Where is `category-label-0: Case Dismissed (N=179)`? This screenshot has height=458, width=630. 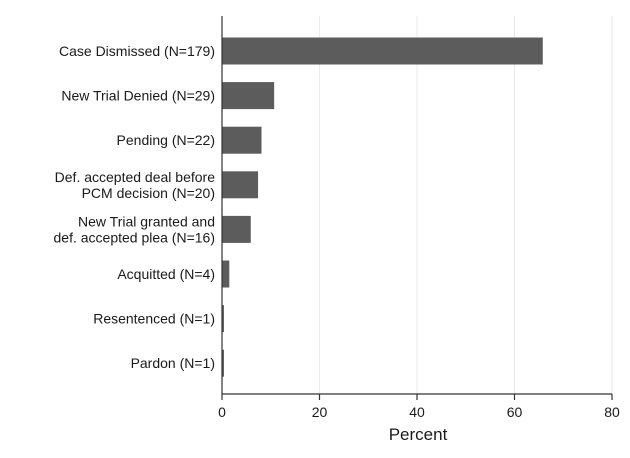
category-label-0: Case Dismissed (N=179) is located at coordinates (137, 51).